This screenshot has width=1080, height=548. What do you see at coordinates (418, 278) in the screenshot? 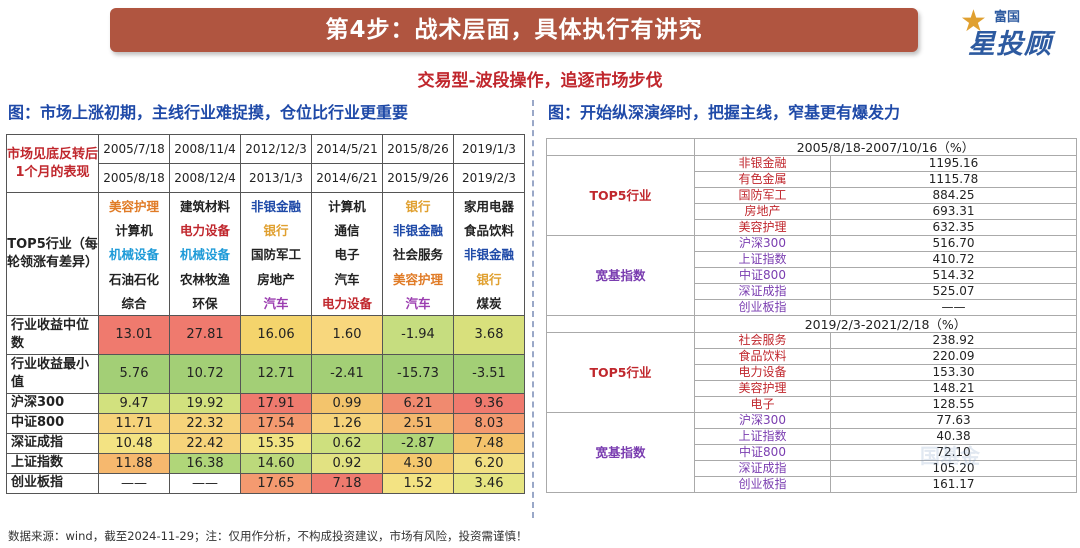
I see `industry-cell: 美容护理` at bounding box center [418, 278].